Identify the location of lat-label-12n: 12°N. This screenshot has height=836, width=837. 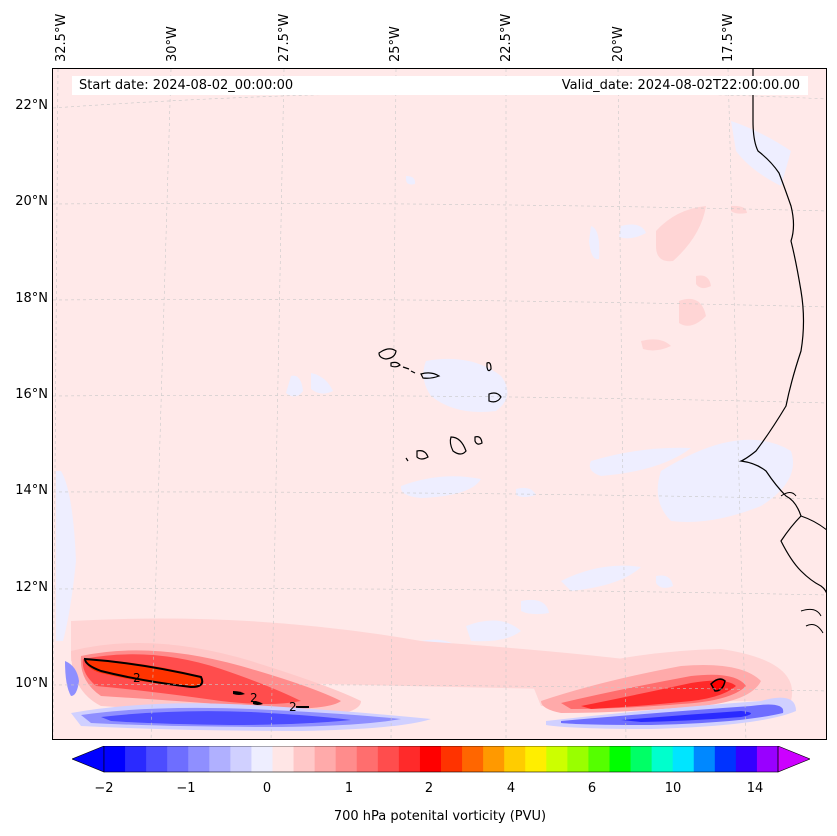
(31, 587).